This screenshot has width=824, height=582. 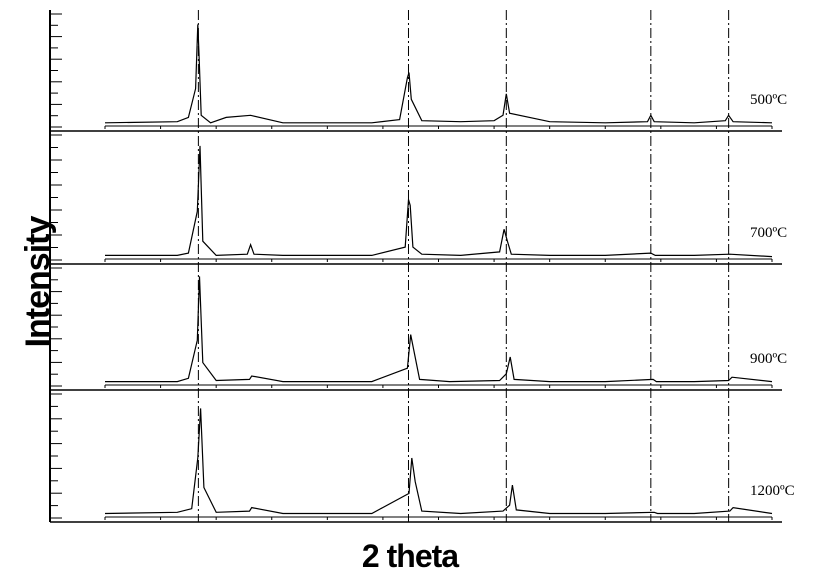 I want to click on y-axis-label: Intensity, so click(x=38, y=282).